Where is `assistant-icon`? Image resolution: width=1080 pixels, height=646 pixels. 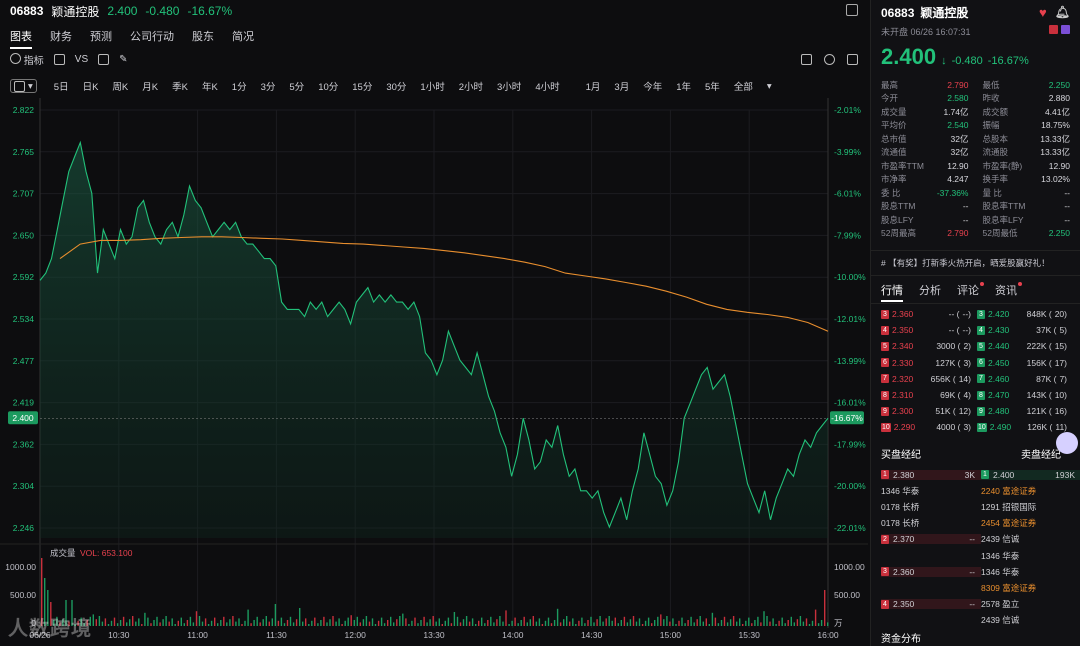 assistant-icon is located at coordinates (1067, 443).